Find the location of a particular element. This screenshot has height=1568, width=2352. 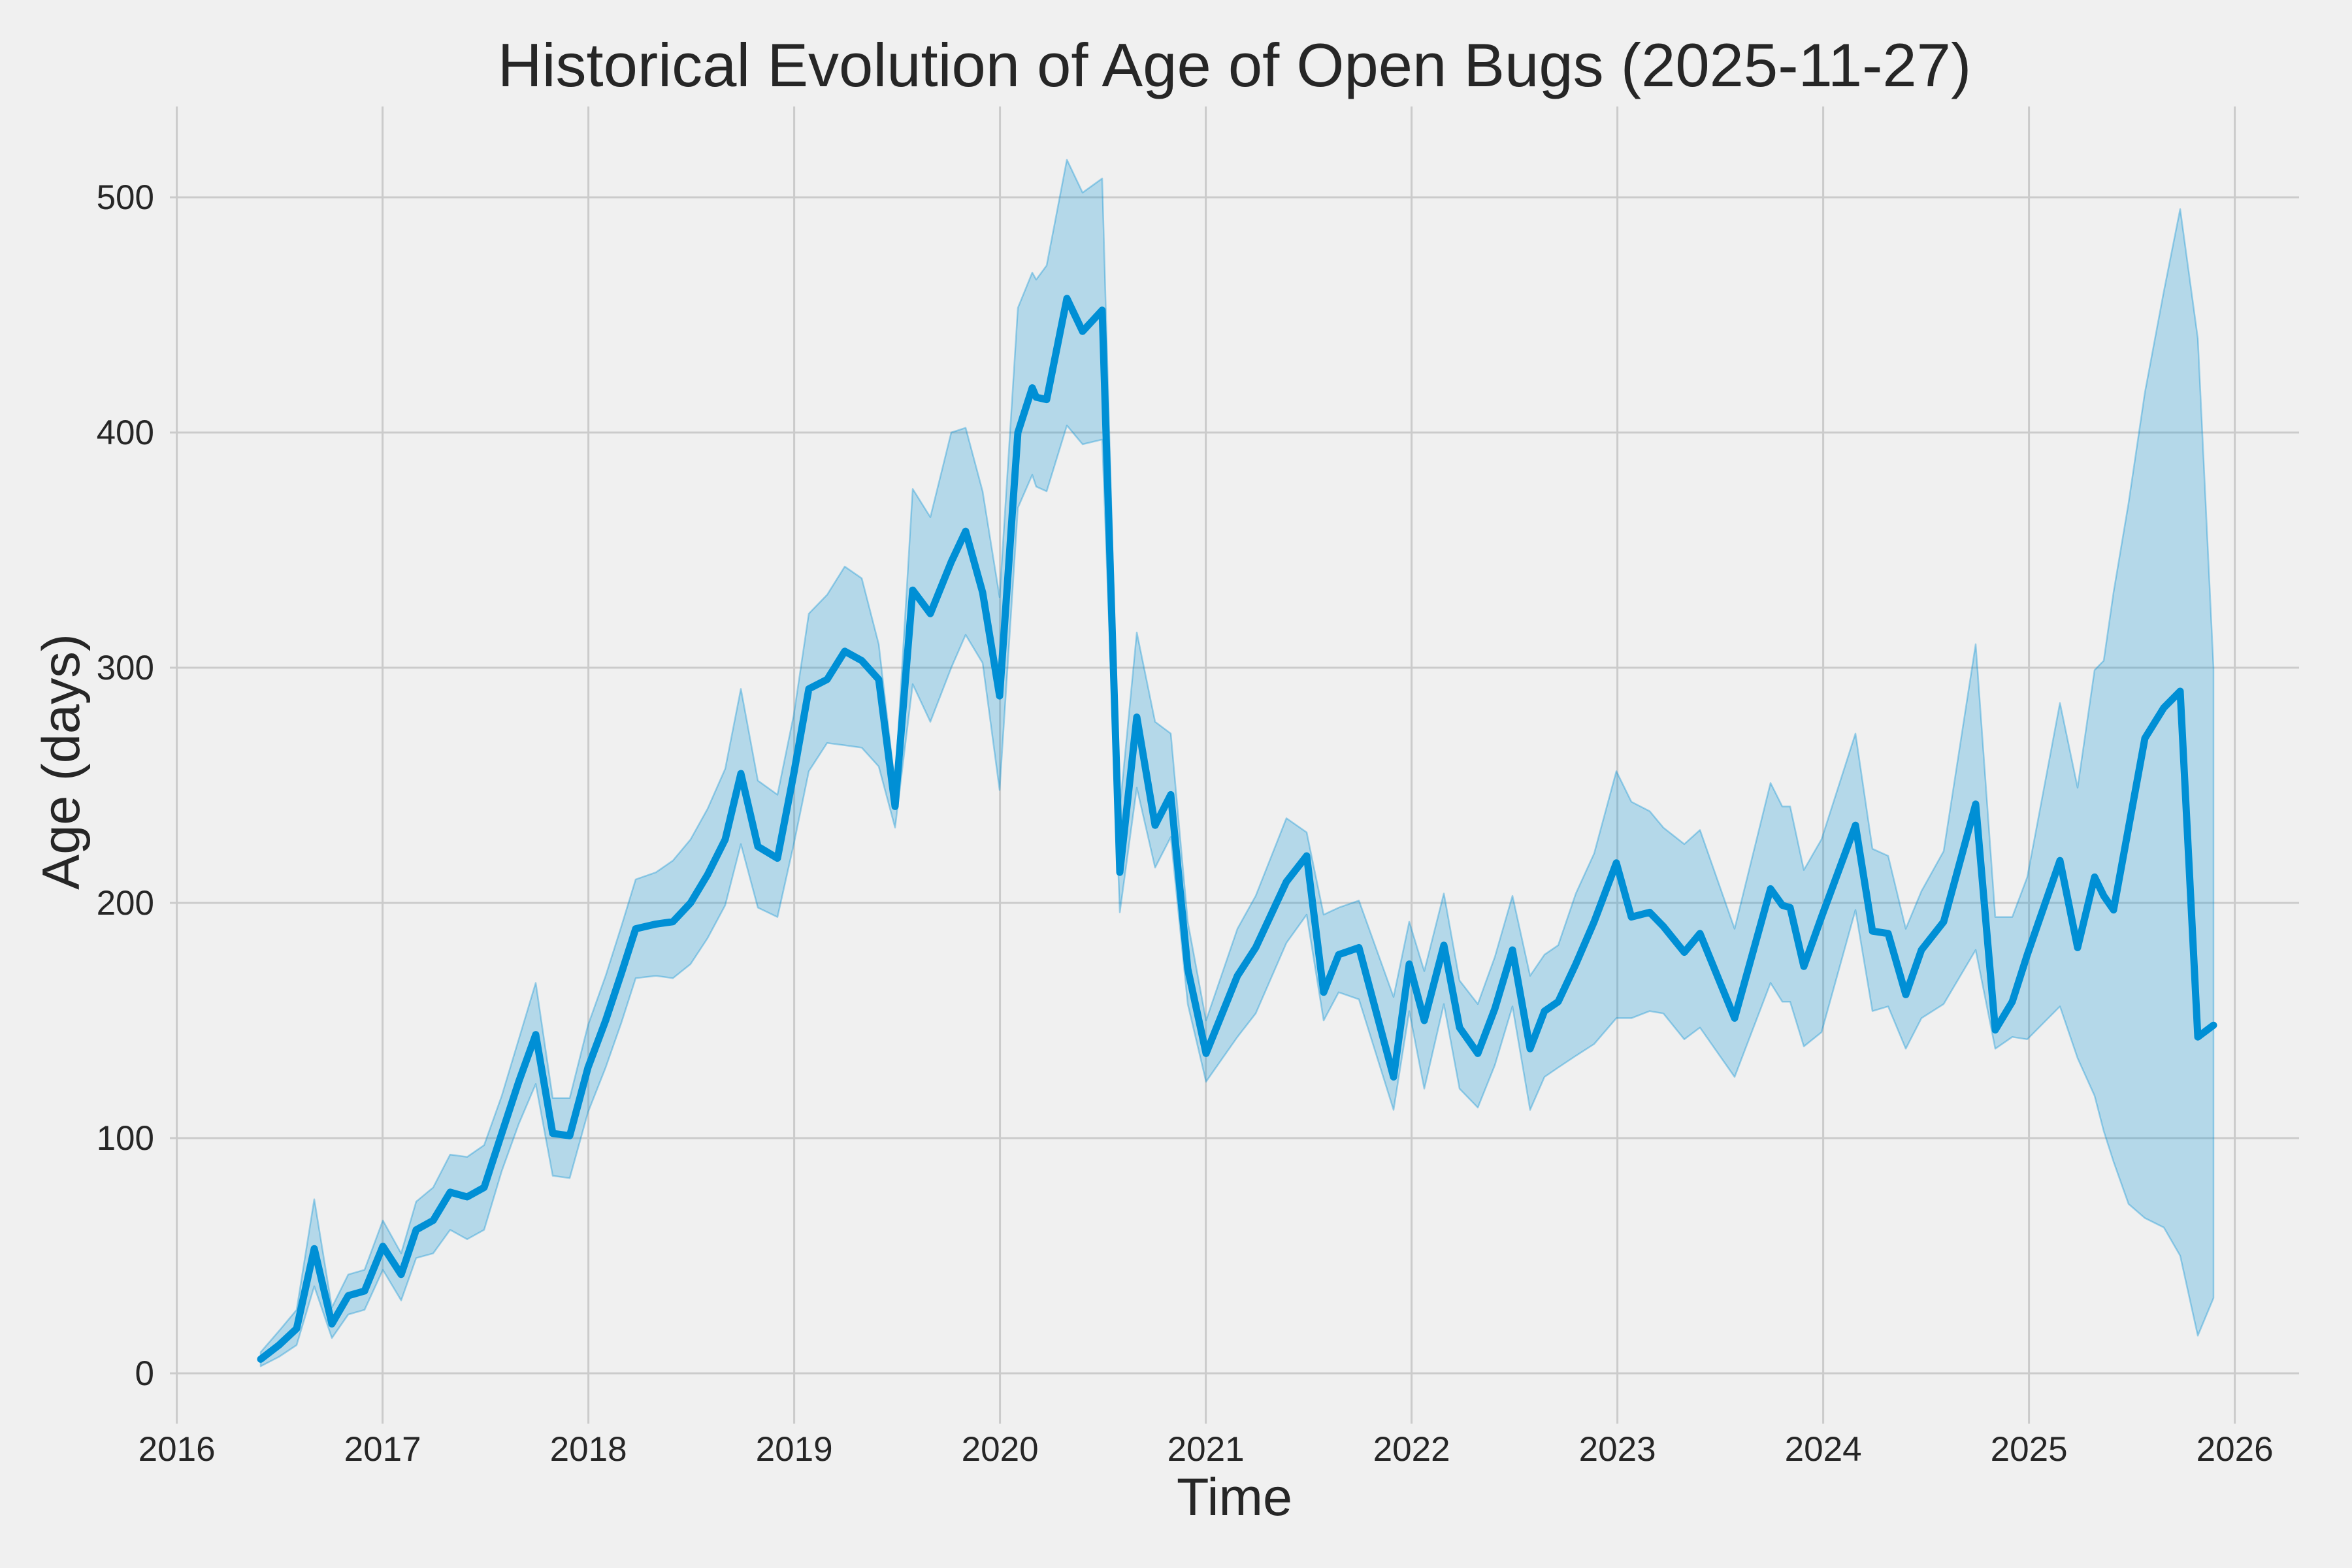

svg-text: 2022 is located at coordinates (1411, 1449).